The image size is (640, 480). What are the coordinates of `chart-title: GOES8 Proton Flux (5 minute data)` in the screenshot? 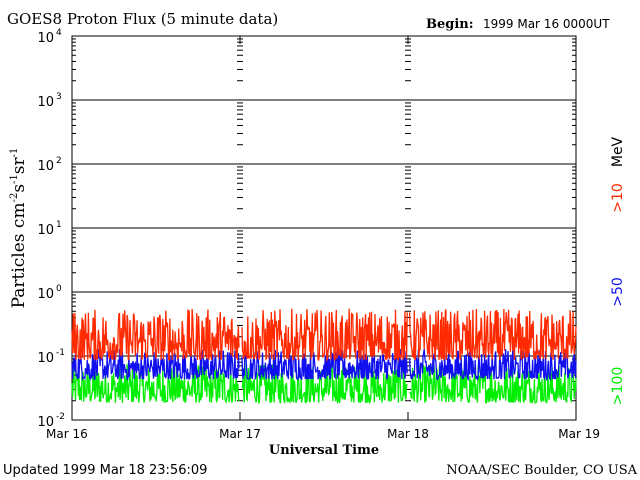 It's located at (142, 19).